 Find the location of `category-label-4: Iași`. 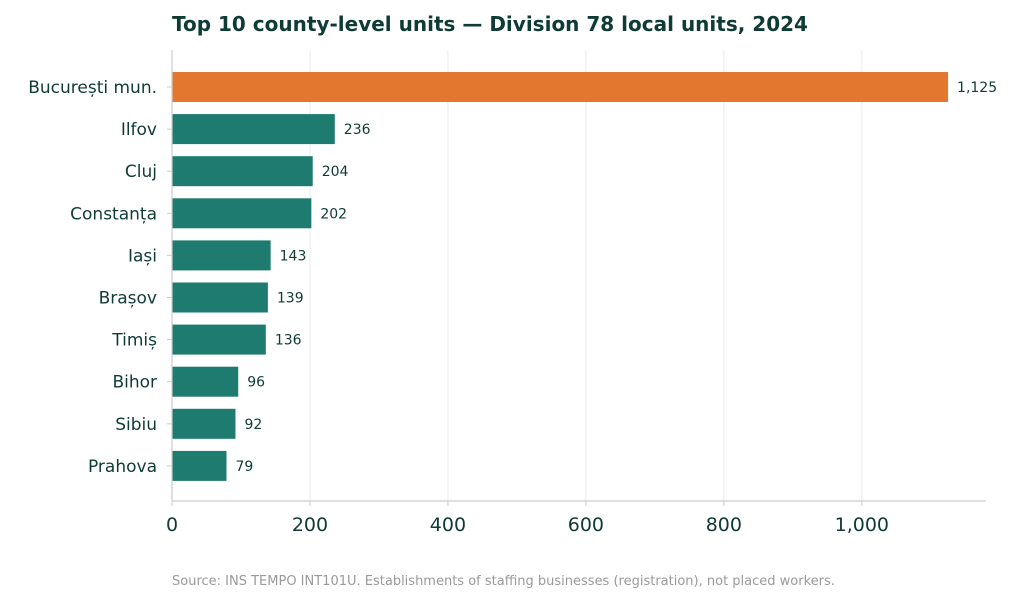

category-label-4: Iași is located at coordinates (142, 256).